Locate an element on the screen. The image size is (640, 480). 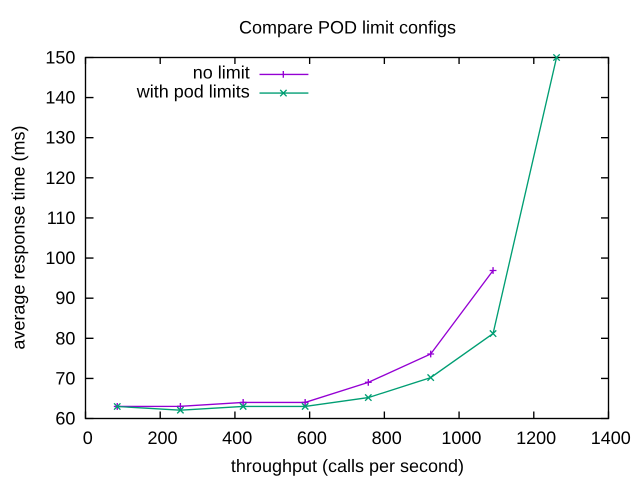
svg-text: 80 is located at coordinates (65, 338).